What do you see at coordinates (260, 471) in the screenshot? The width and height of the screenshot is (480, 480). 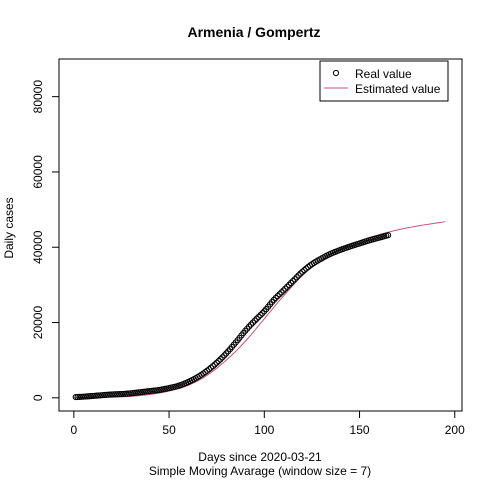 I see `chart-subtitle: Simple Moving Avarage (window size = 7)` at bounding box center [260, 471].